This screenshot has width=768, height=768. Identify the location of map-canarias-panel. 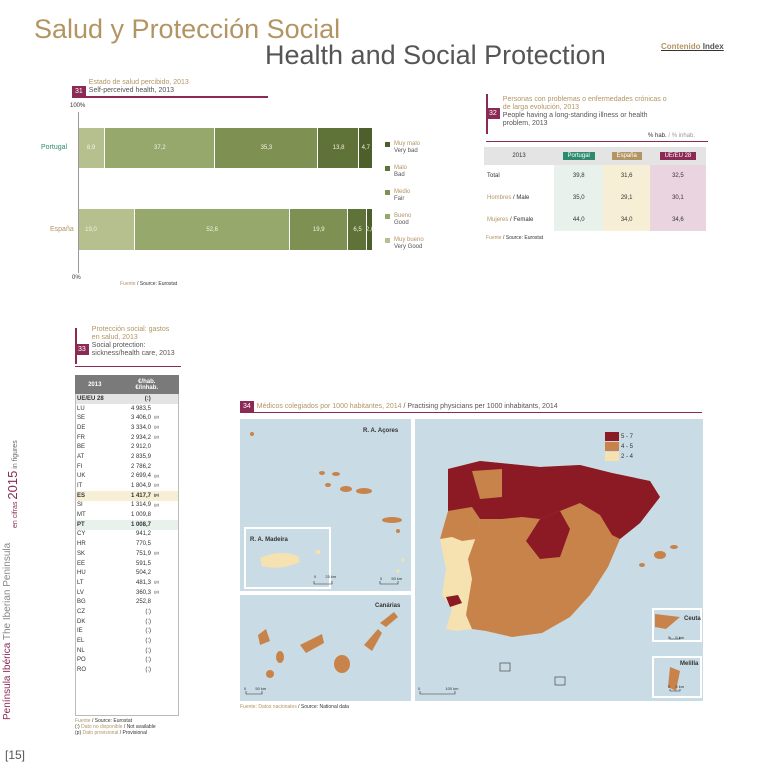
(325, 648).